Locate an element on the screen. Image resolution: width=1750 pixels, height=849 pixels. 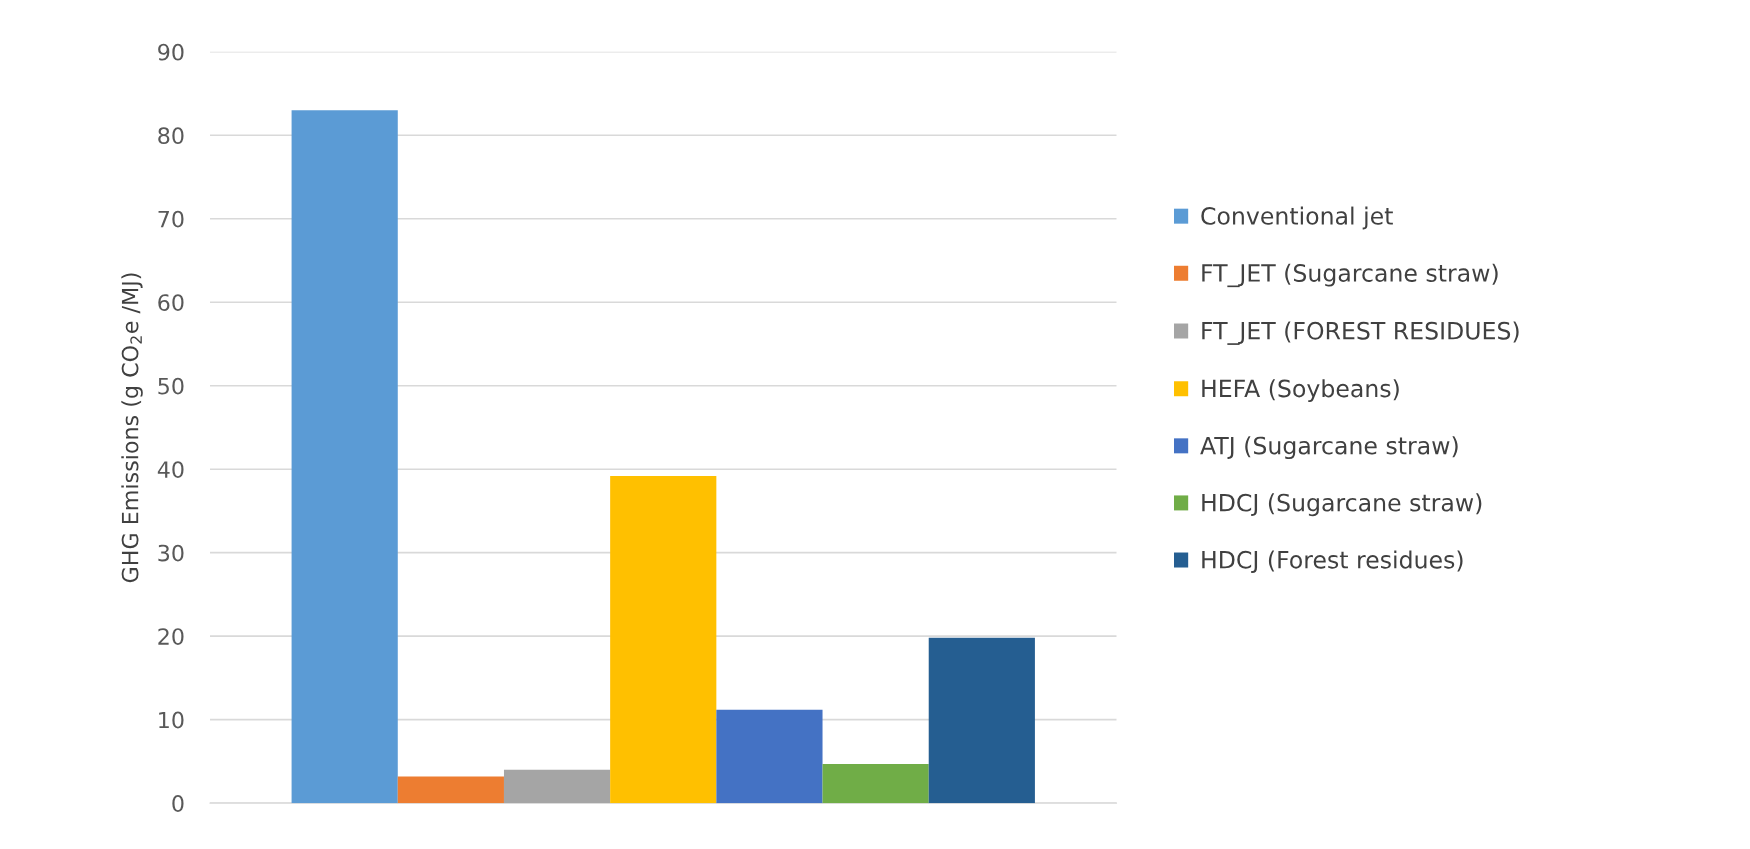
legend-label: FT_JET (Sugarcane straw) is located at coordinates (1350, 275).